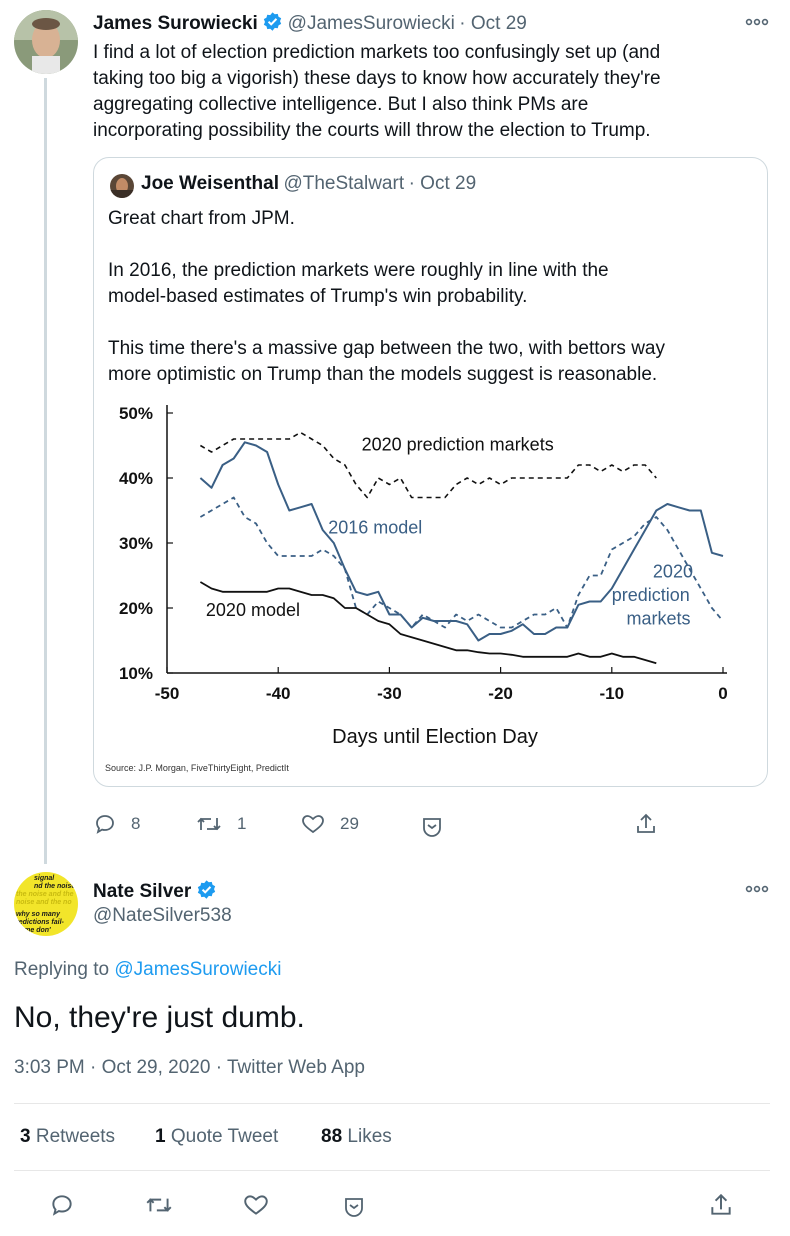 This screenshot has width=790, height=1236. What do you see at coordinates (45, 471) in the screenshot?
I see `thread-line` at bounding box center [45, 471].